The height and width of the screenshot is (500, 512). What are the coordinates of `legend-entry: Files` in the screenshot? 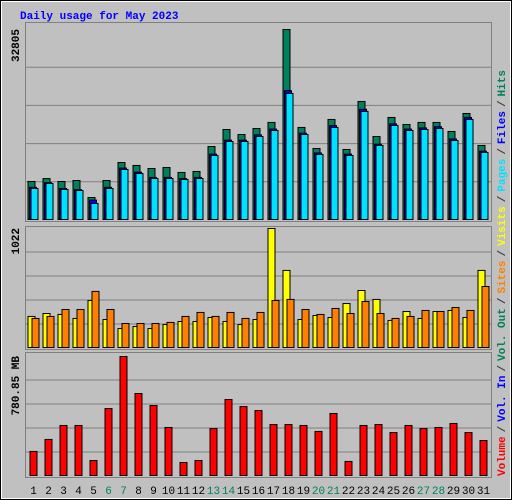 It's located at (503, 127).